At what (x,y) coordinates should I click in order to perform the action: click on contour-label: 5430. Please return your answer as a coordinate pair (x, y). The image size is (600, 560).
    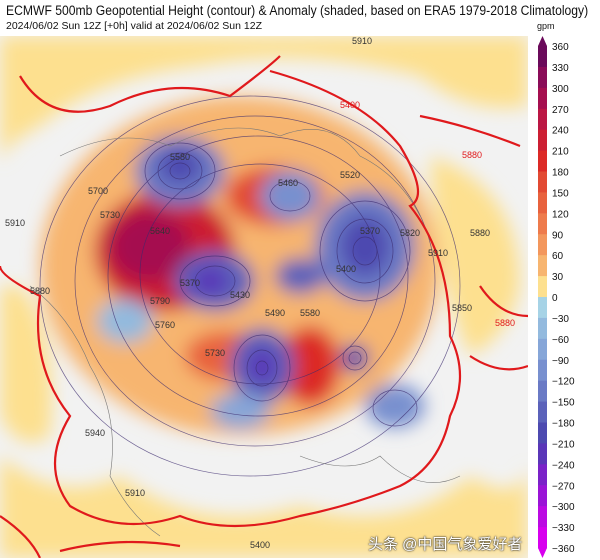
    Looking at the image, I should click on (240, 295).